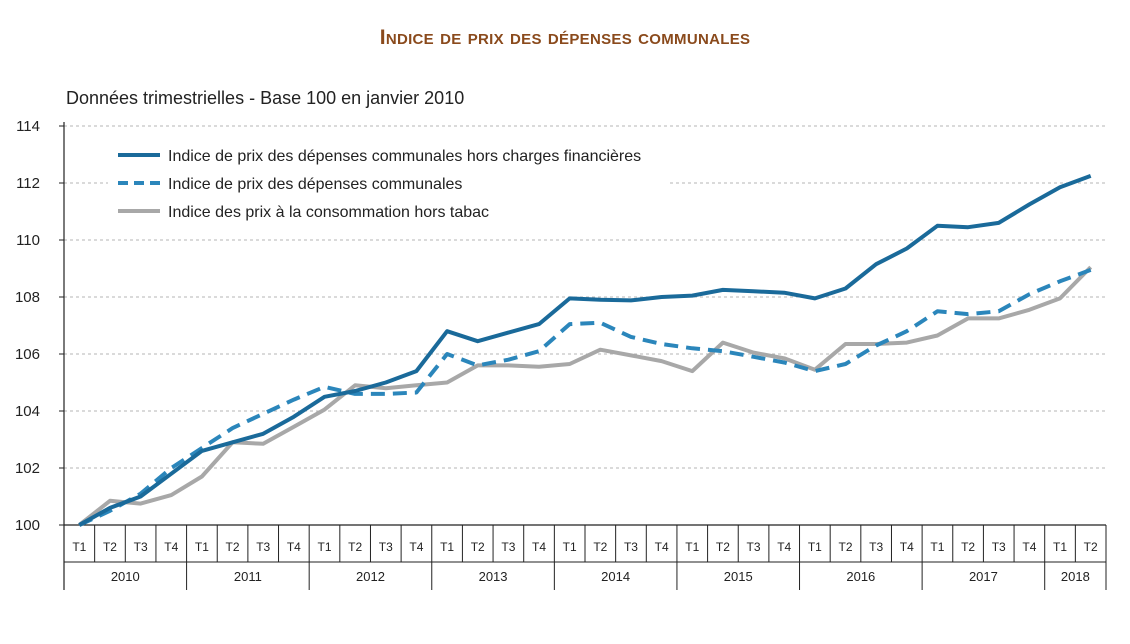 The width and height of the screenshot is (1130, 644). I want to click on year-label: 2013, so click(493, 576).